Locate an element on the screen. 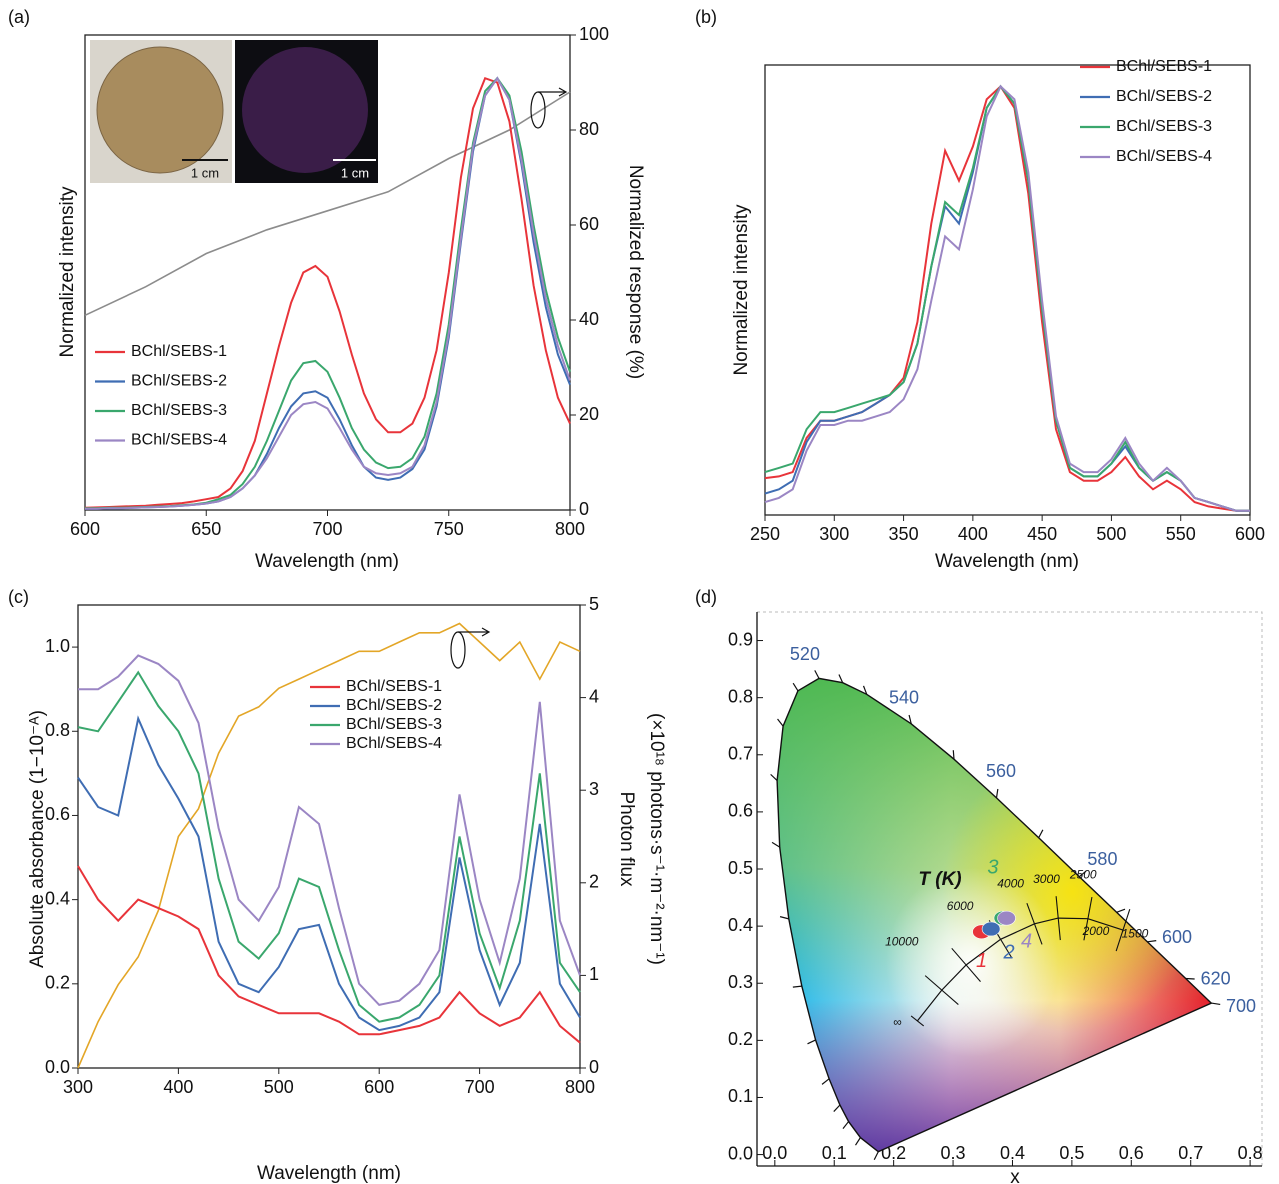  y-tick-label: 0.5 is located at coordinates (740, 868).